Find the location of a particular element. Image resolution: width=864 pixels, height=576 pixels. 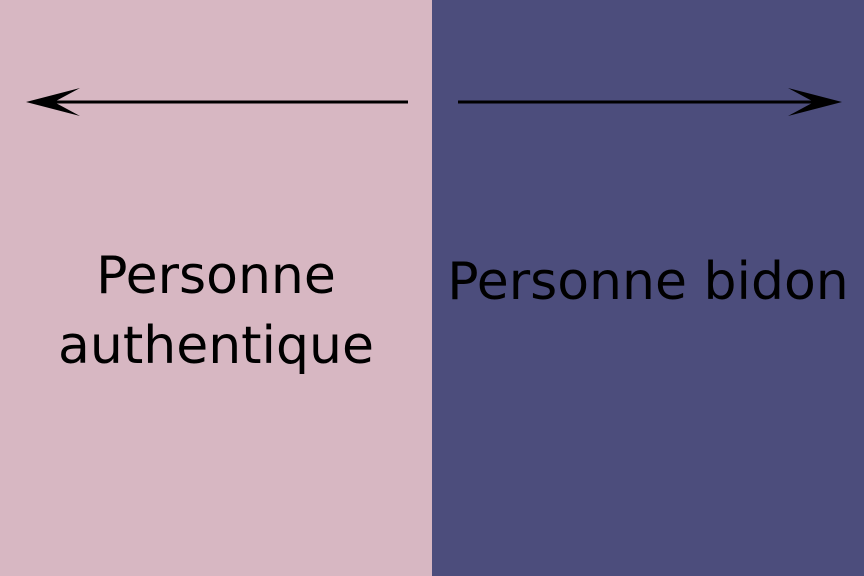

left-arrow-icon is located at coordinates (217, 102).